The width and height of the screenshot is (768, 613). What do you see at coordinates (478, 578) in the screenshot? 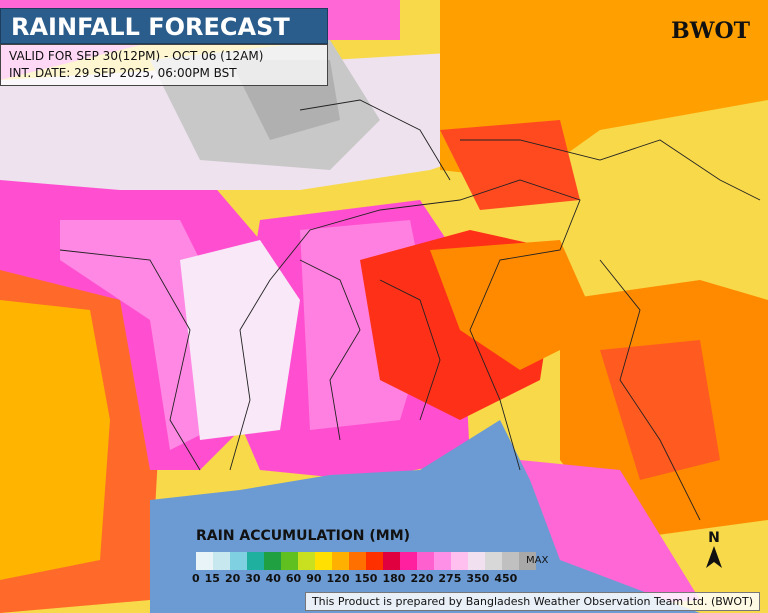
I see `legend-tick-label: 350` at bounding box center [478, 578].